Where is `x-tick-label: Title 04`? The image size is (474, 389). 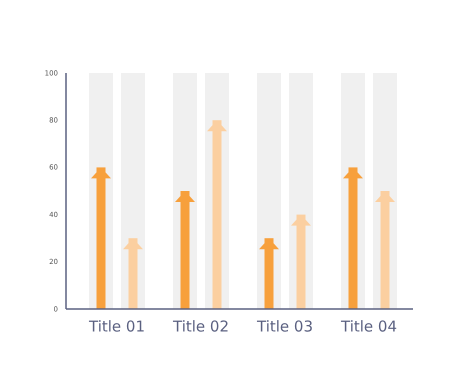 x-tick-label: Title 04 is located at coordinates (369, 327).